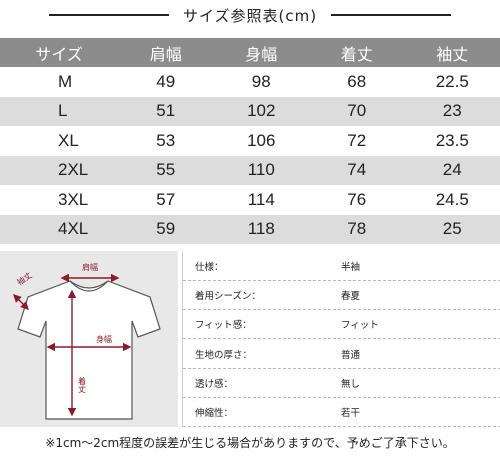 Image resolution: width=500 pixels, height=456 pixels. What do you see at coordinates (228, 296) in the screenshot?
I see `spec-label: 着用シーズン：` at bounding box center [228, 296].